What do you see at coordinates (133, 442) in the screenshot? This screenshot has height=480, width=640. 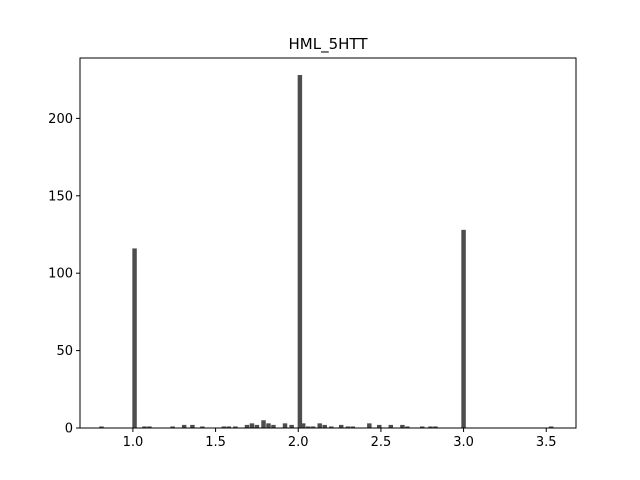 I see `x-tick-label: 1.0` at bounding box center [133, 442].